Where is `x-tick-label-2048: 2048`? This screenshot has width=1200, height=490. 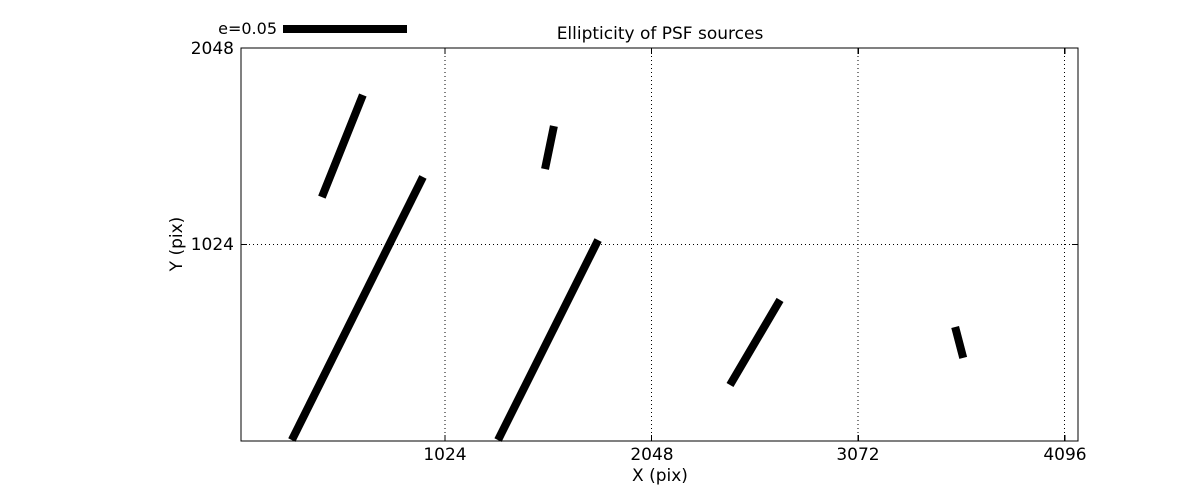
x-tick-label-2048: 2048 is located at coordinates (651, 455).